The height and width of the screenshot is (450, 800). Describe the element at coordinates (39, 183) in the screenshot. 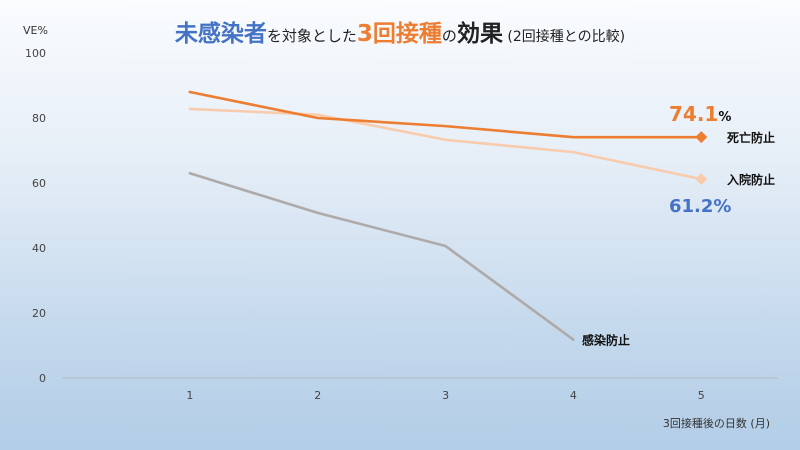

I see `y-tick-label: 60` at that location.